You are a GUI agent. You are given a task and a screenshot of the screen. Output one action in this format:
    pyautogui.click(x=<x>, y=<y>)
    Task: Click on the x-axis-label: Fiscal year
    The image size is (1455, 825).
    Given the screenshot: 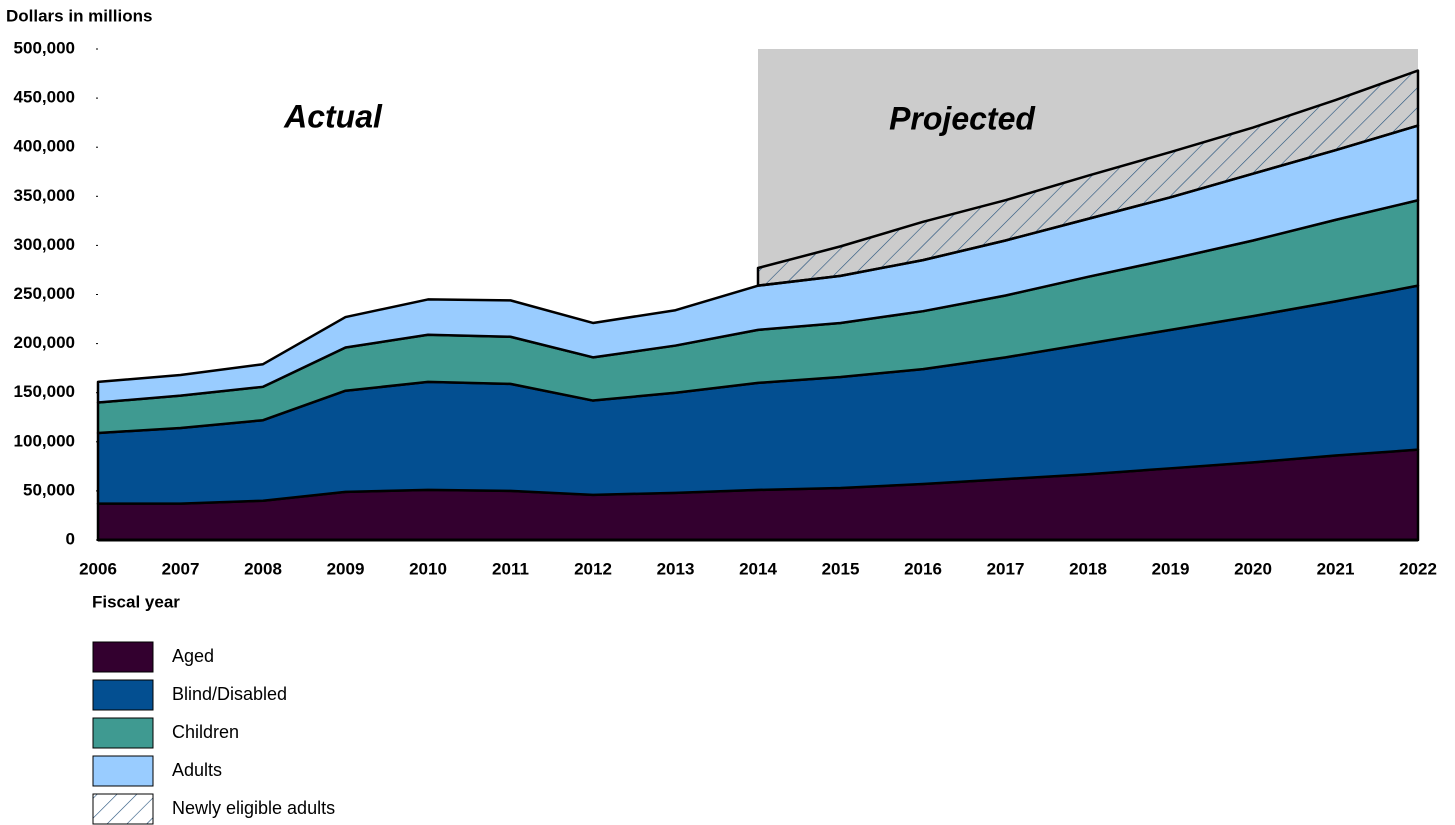 What is the action you would take?
    pyautogui.click(x=136, y=601)
    